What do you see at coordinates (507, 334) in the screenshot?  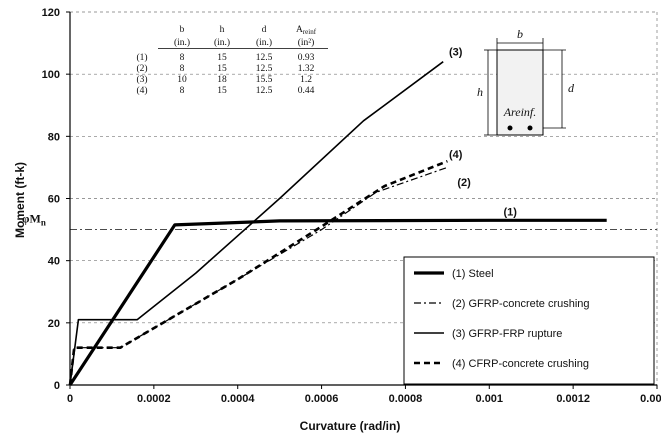 I see `legend-label-3: (3) GFRP-FRP rupture` at bounding box center [507, 334].